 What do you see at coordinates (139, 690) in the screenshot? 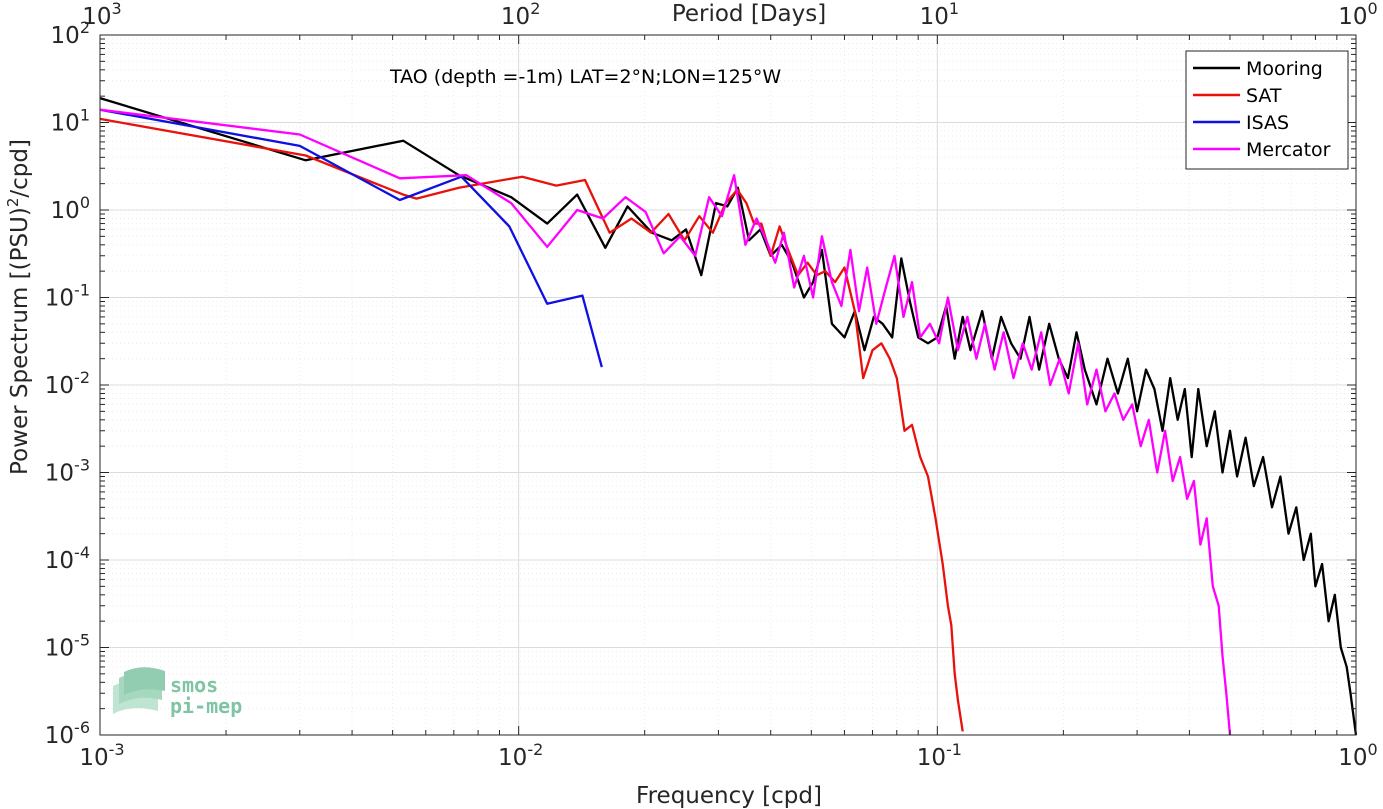
I see `logo-layers-icon` at bounding box center [139, 690].